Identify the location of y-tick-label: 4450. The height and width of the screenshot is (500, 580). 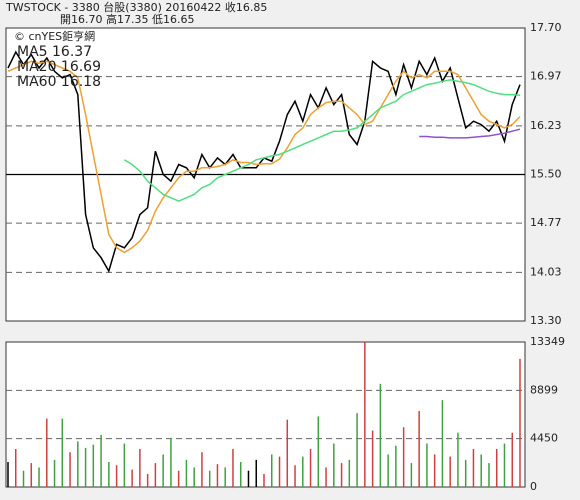
(544, 438).